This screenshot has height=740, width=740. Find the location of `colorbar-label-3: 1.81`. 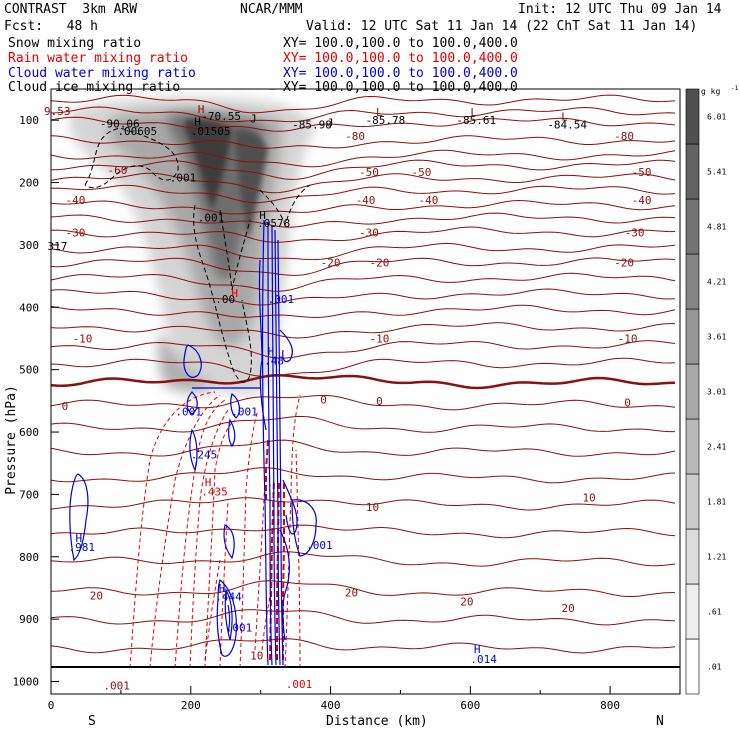

colorbar-label-3: 1.81 is located at coordinates (716, 502).